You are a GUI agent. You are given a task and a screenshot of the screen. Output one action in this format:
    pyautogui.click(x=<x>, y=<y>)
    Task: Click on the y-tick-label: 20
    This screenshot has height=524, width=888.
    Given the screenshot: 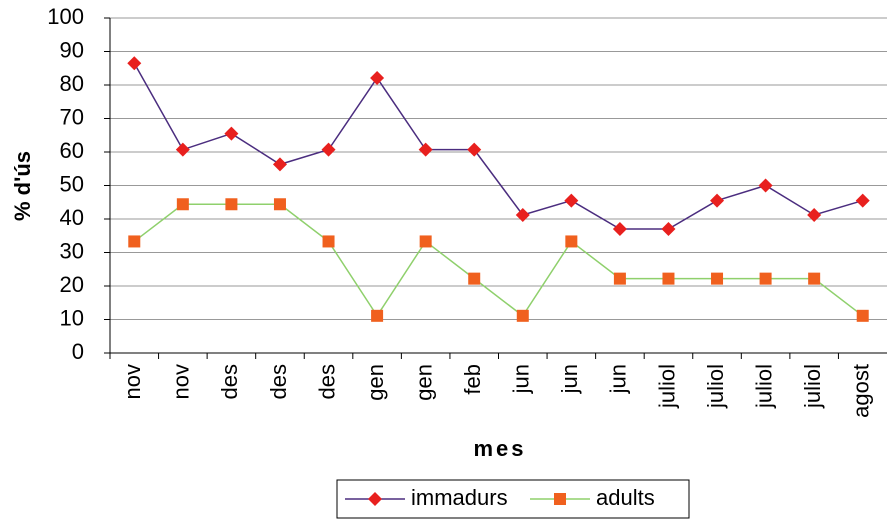 What is the action you would take?
    pyautogui.click(x=72, y=284)
    